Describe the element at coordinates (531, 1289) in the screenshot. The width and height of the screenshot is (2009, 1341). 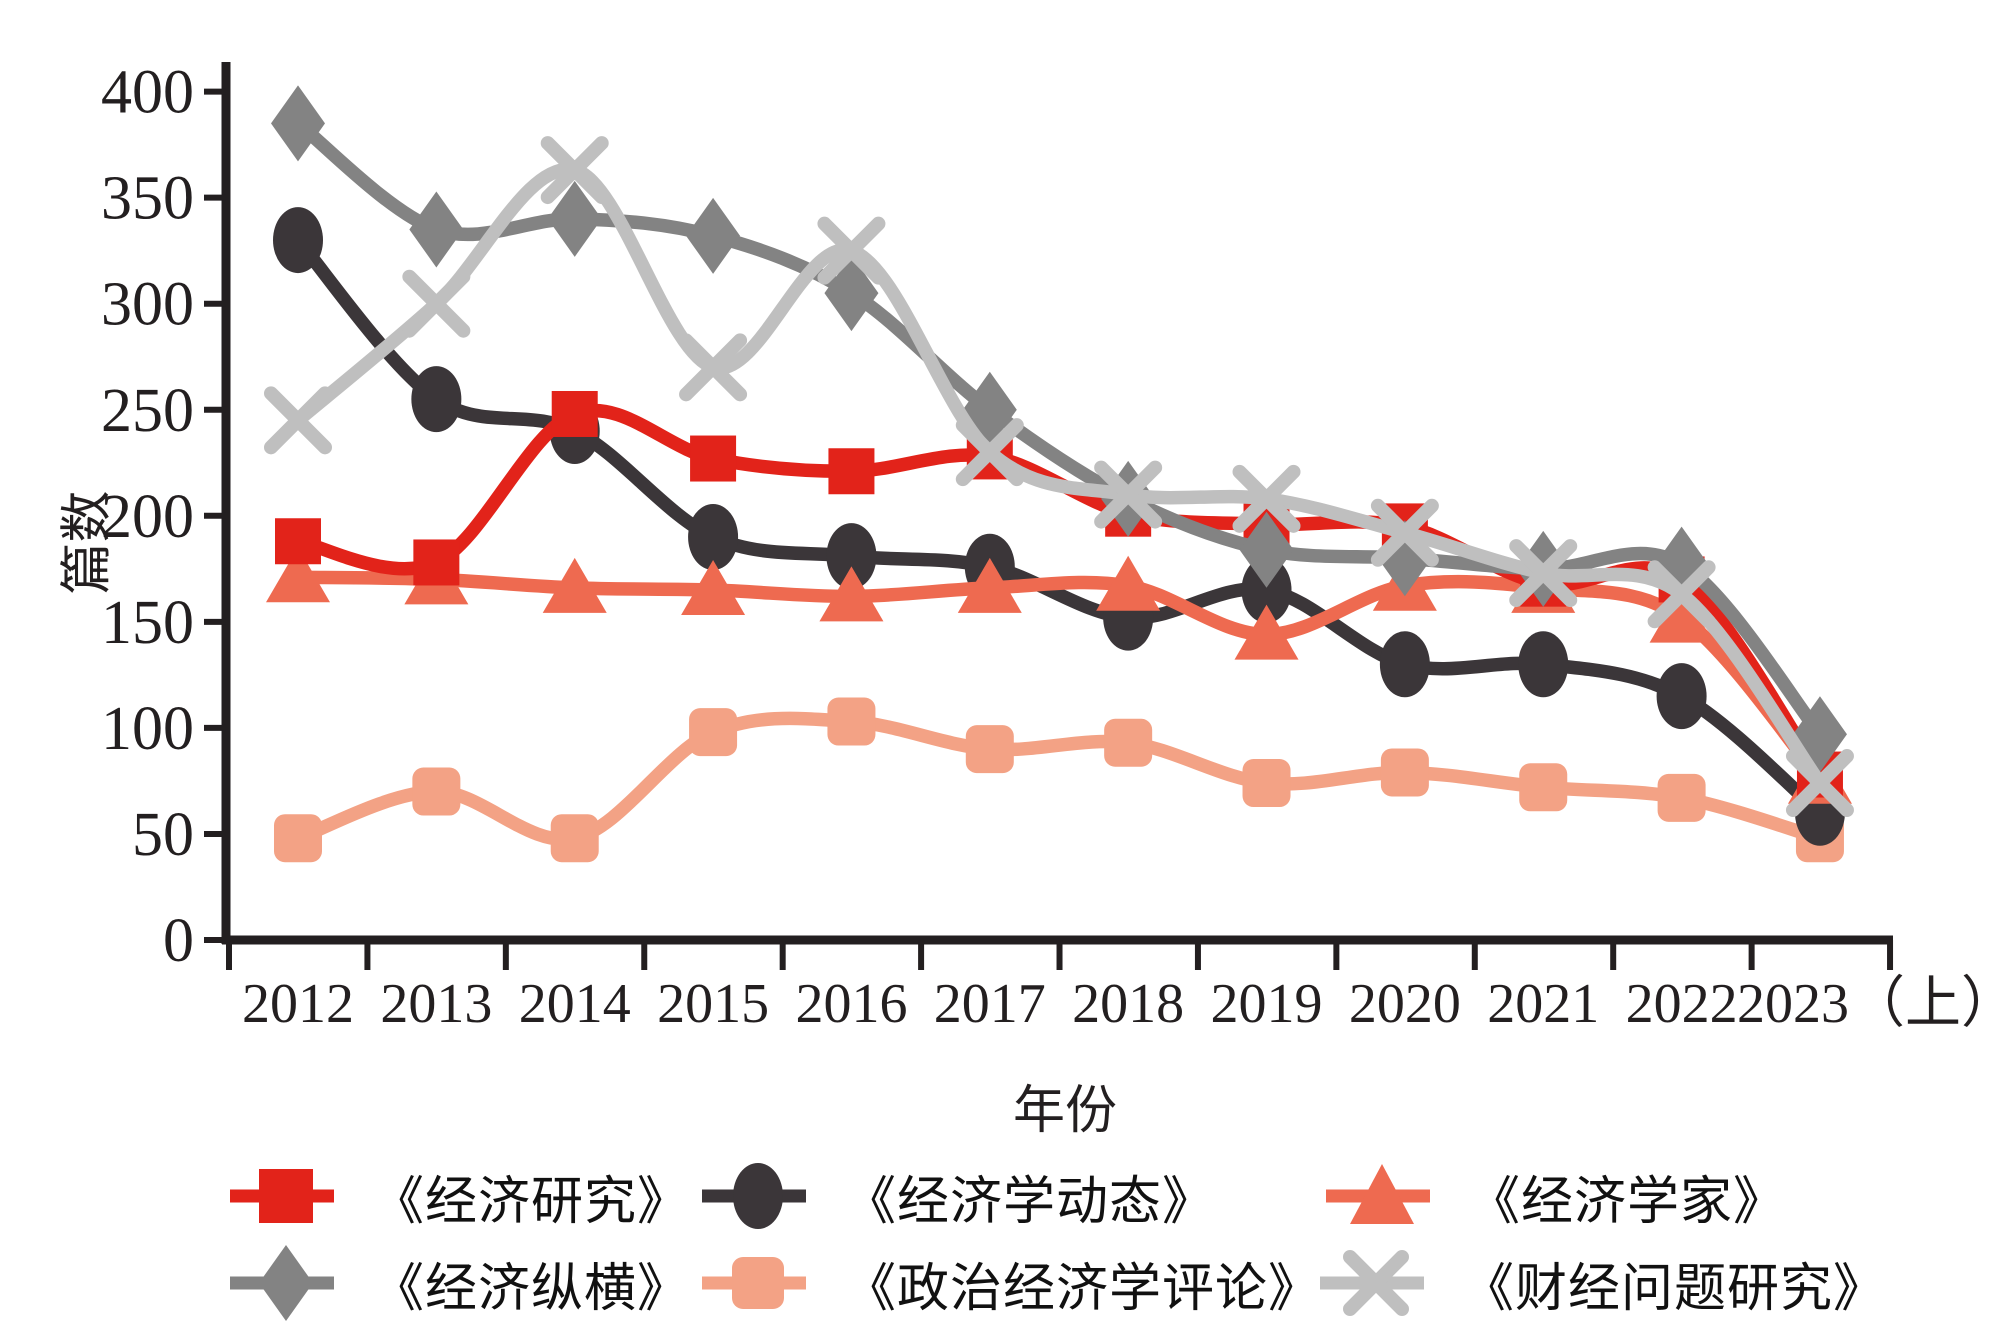
I see `legend-label: 《经济纵横》` at that location.